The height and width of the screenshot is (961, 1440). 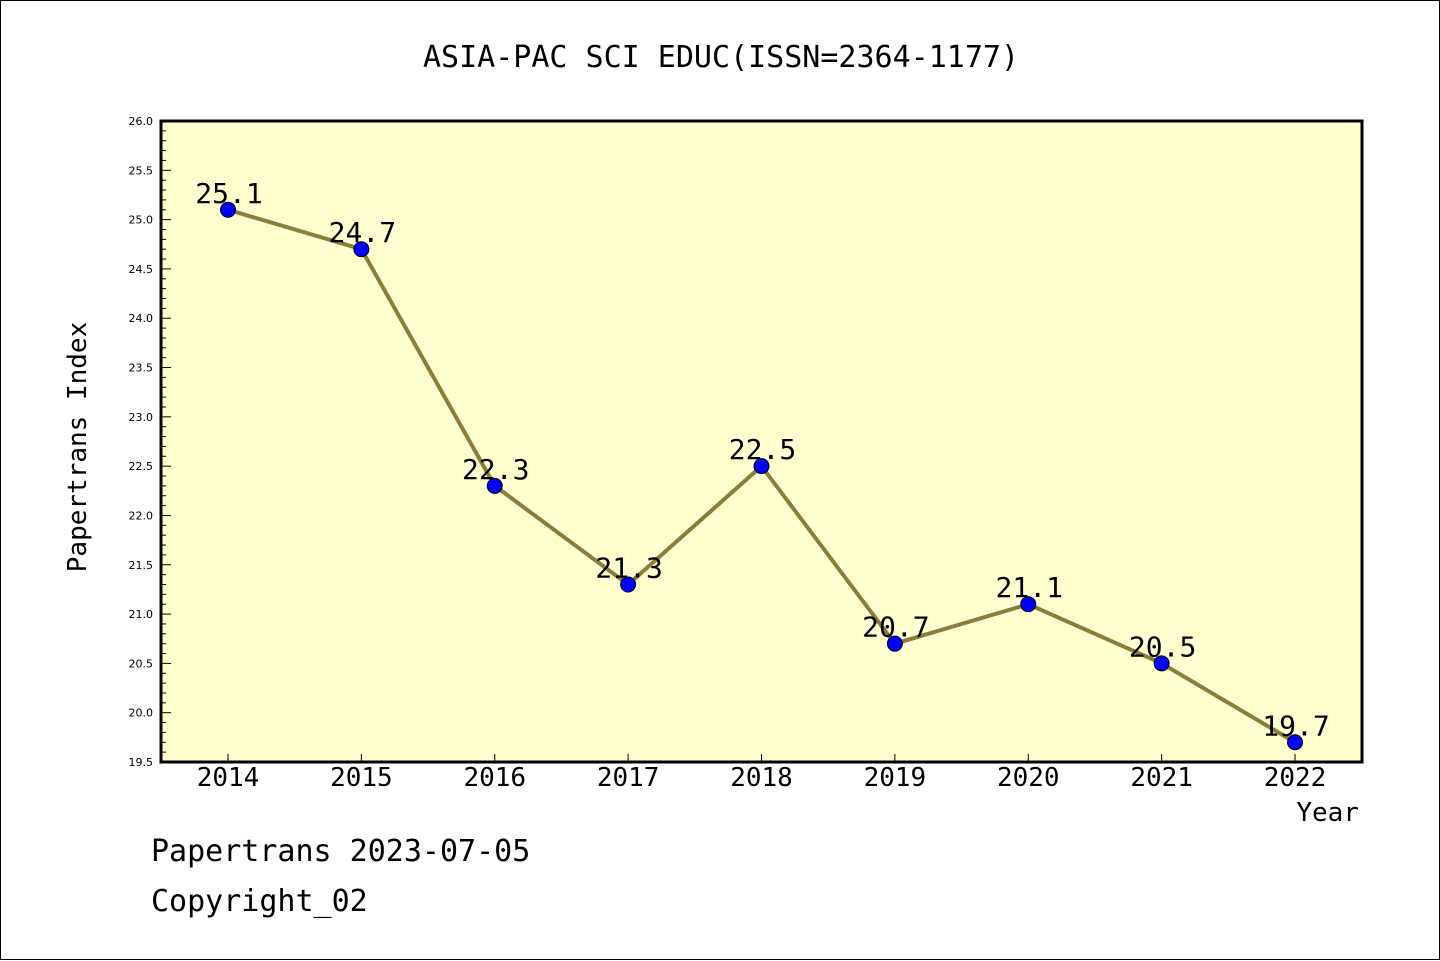 What do you see at coordinates (761, 778) in the screenshot?
I see `x-tick-label: 2018` at bounding box center [761, 778].